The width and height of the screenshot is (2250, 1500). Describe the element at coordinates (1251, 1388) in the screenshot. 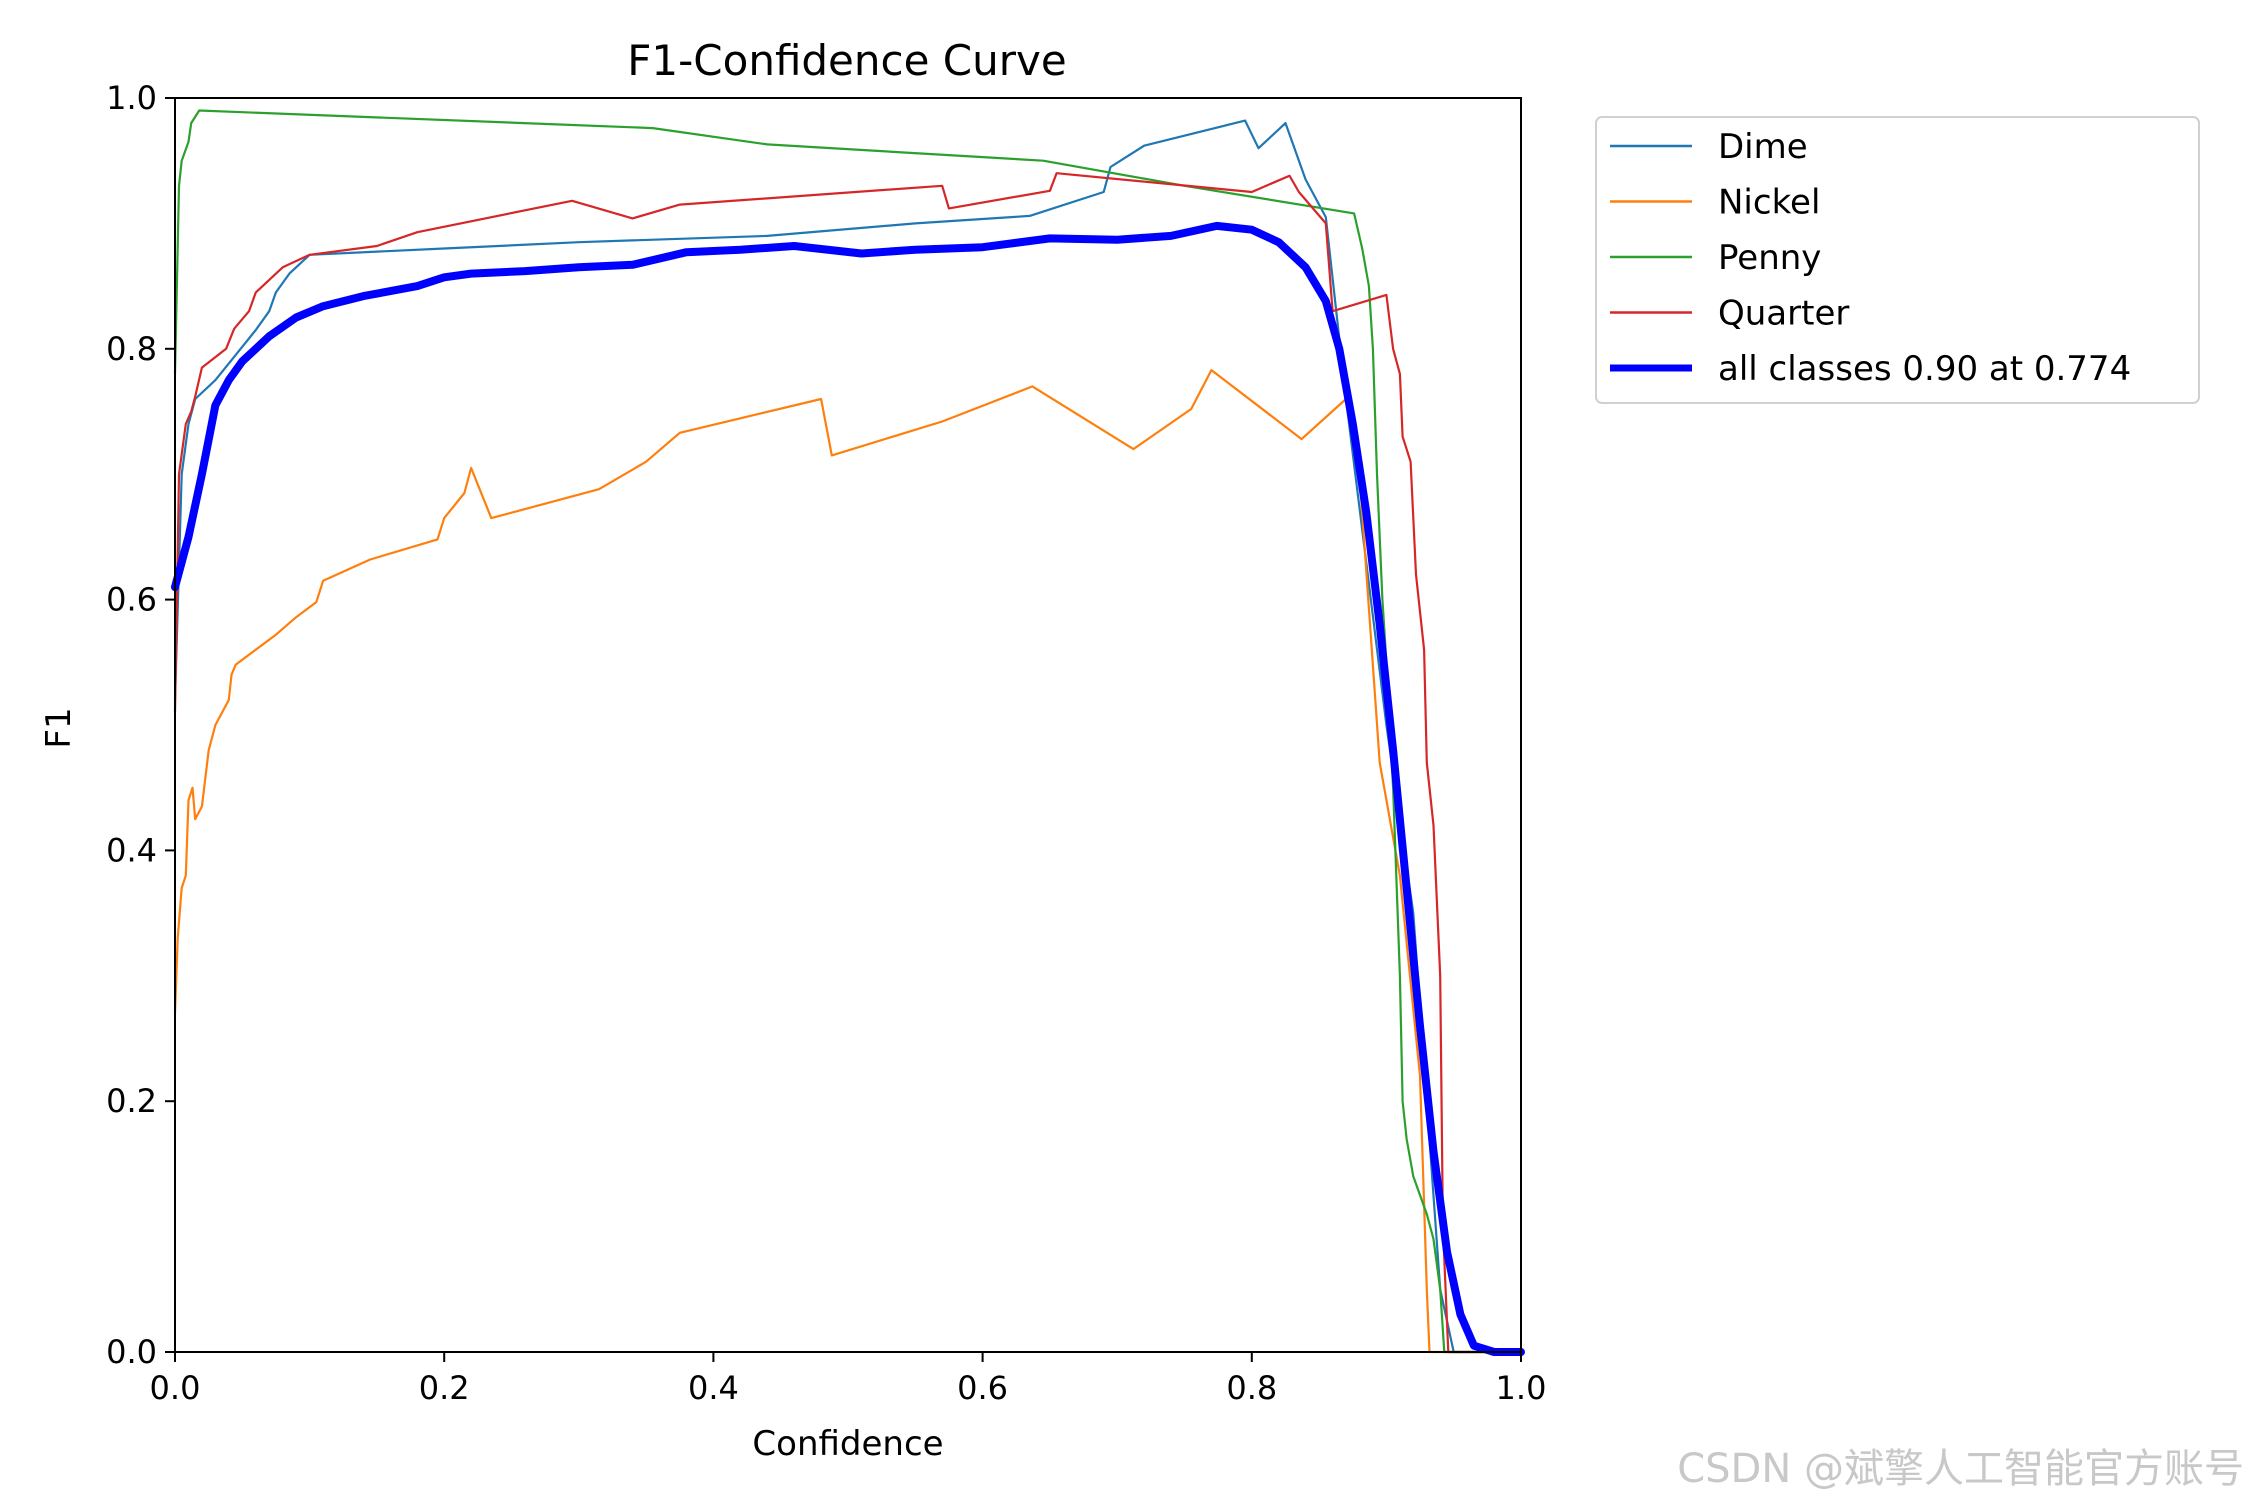

I see `x-tick-label: 0.8` at that location.